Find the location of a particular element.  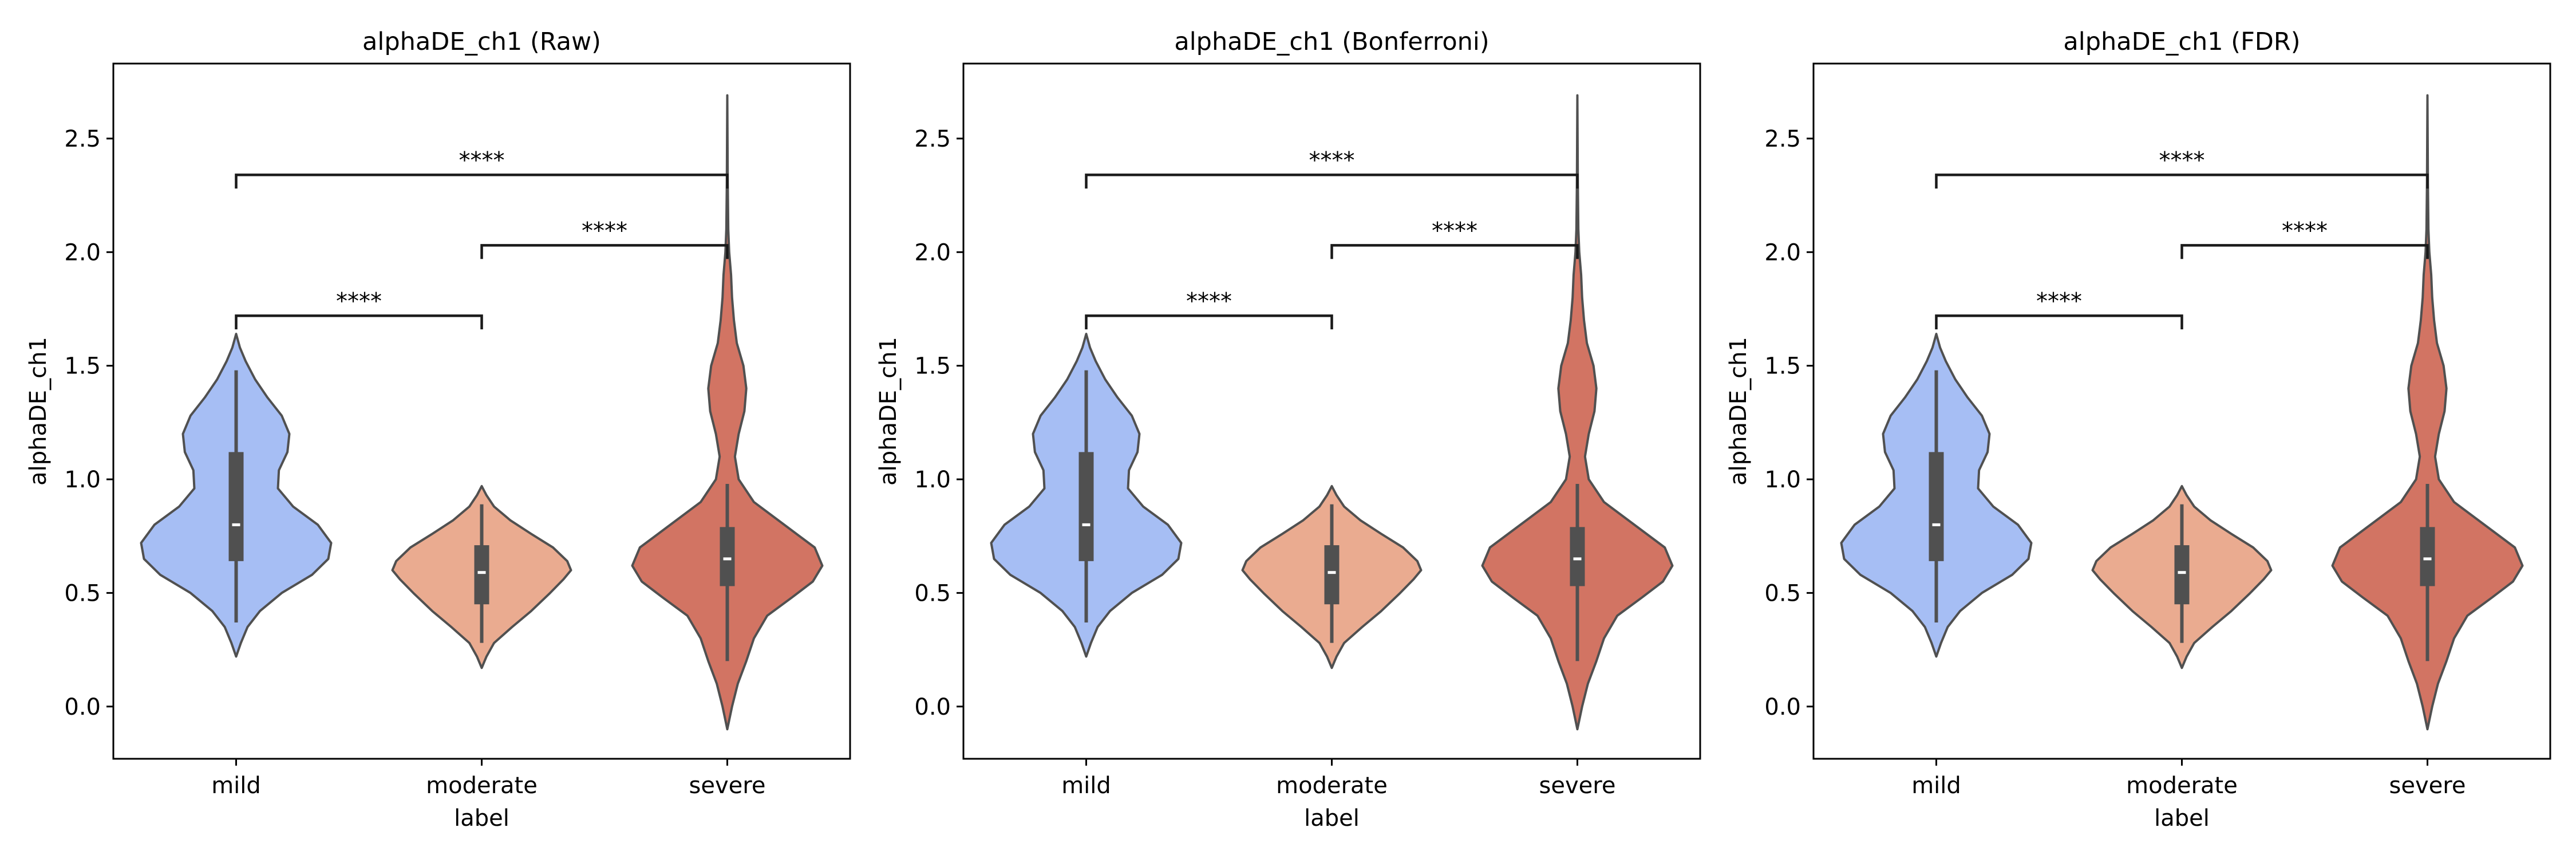

chart-title: alphaDE_ch1 (FDR) is located at coordinates (2181, 41).